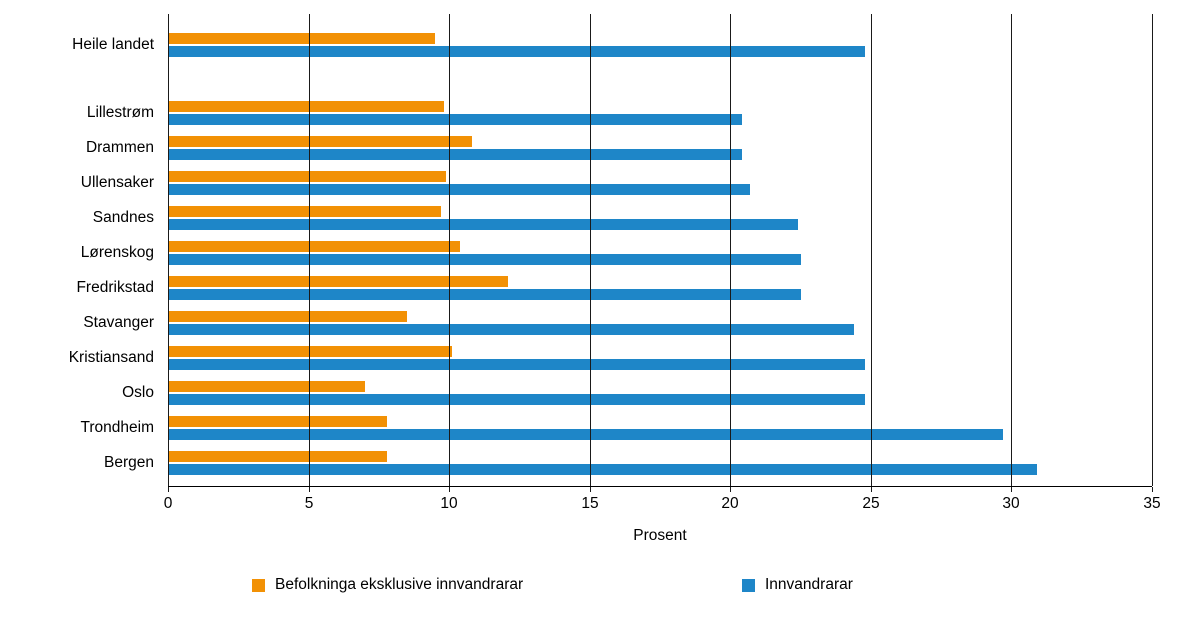 The image size is (1198, 638). Describe the element at coordinates (117, 427) in the screenshot. I see `category-label: Trondheim` at that location.